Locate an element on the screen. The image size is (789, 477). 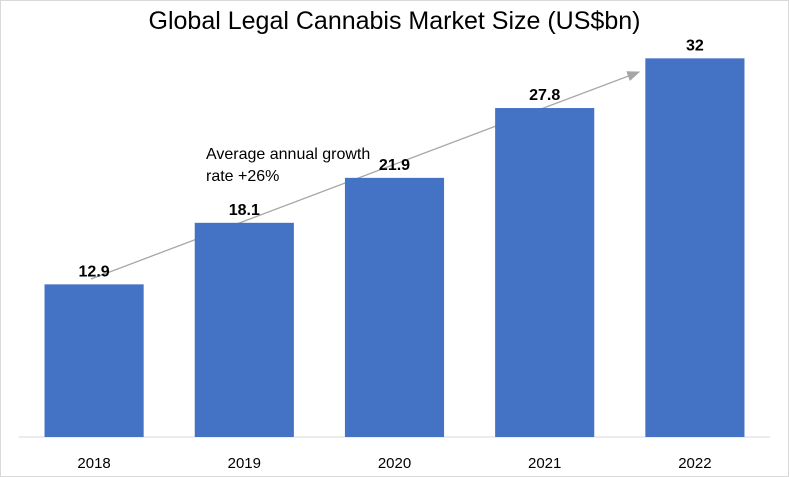
bar-2019 is located at coordinates (244, 329).